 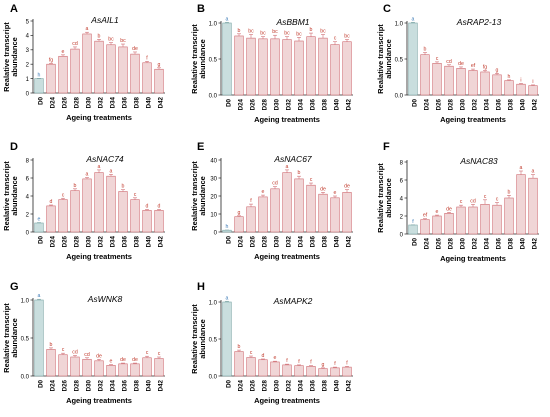 I want to click on bar-D-D40, so click(x=147, y=221).